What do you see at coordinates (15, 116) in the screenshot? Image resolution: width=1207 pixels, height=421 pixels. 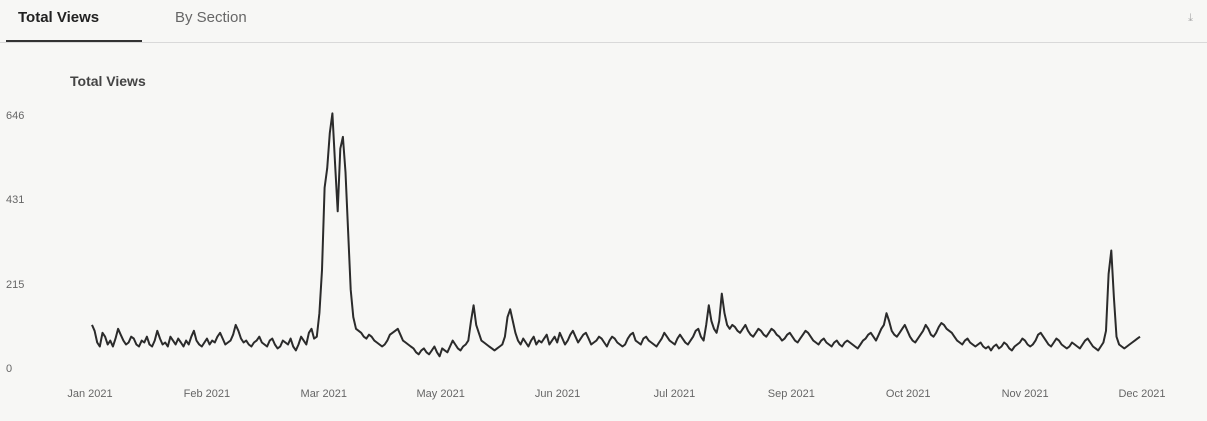 I see `y-tick-label: 646` at bounding box center [15, 116].